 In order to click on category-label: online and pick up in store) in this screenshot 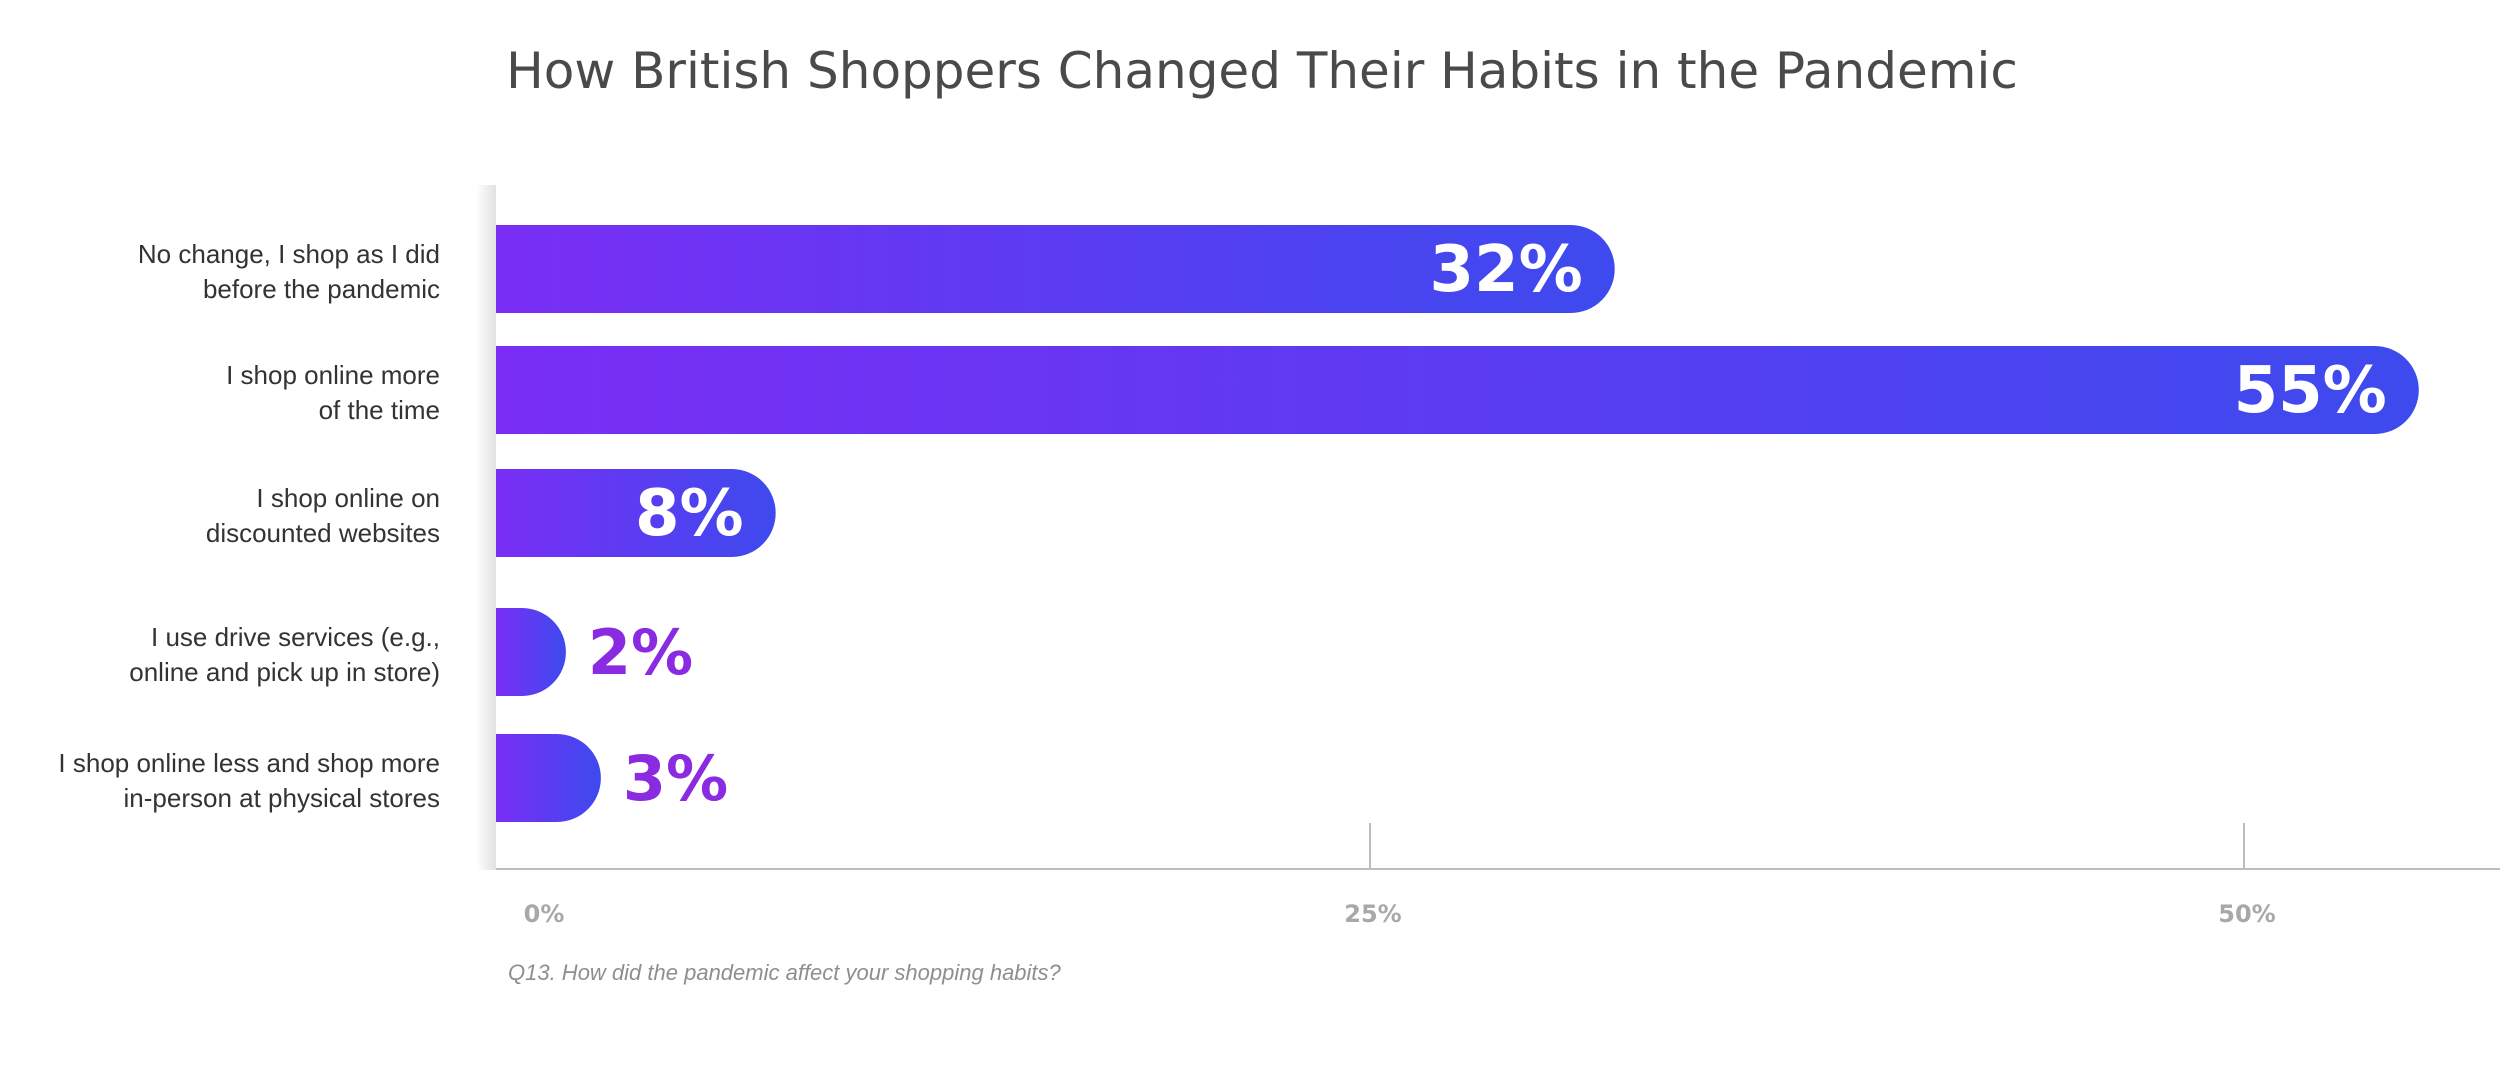, I will do `click(284, 672)`.